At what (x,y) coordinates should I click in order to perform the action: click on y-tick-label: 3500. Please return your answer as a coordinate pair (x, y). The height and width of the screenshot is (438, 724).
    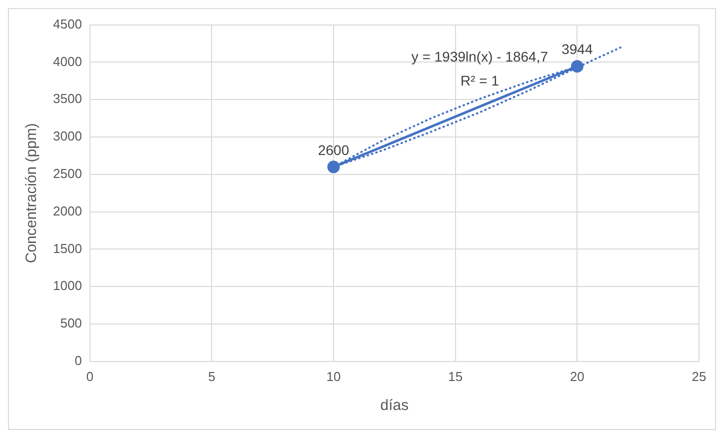
    Looking at the image, I should click on (67, 98).